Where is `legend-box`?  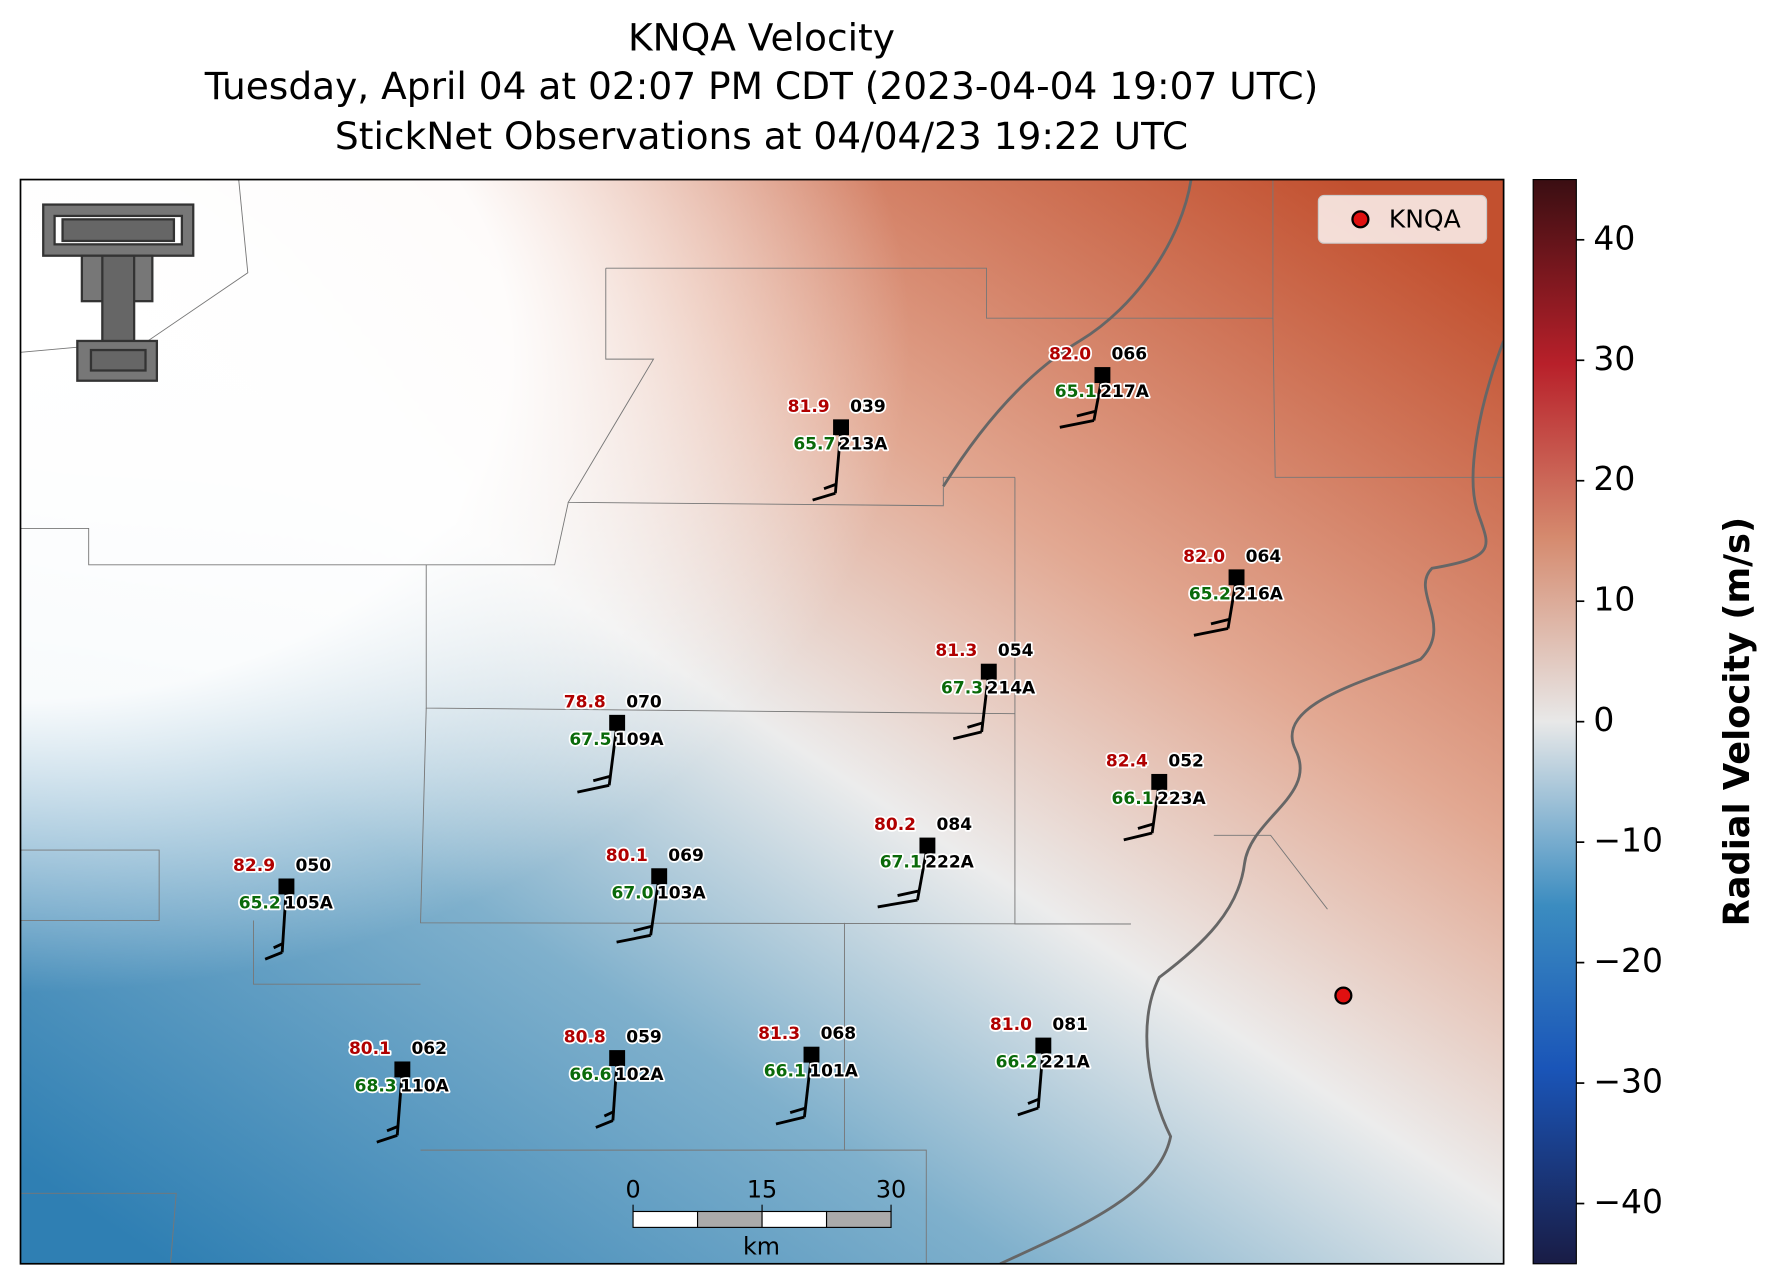 legend-box is located at coordinates (1402, 219).